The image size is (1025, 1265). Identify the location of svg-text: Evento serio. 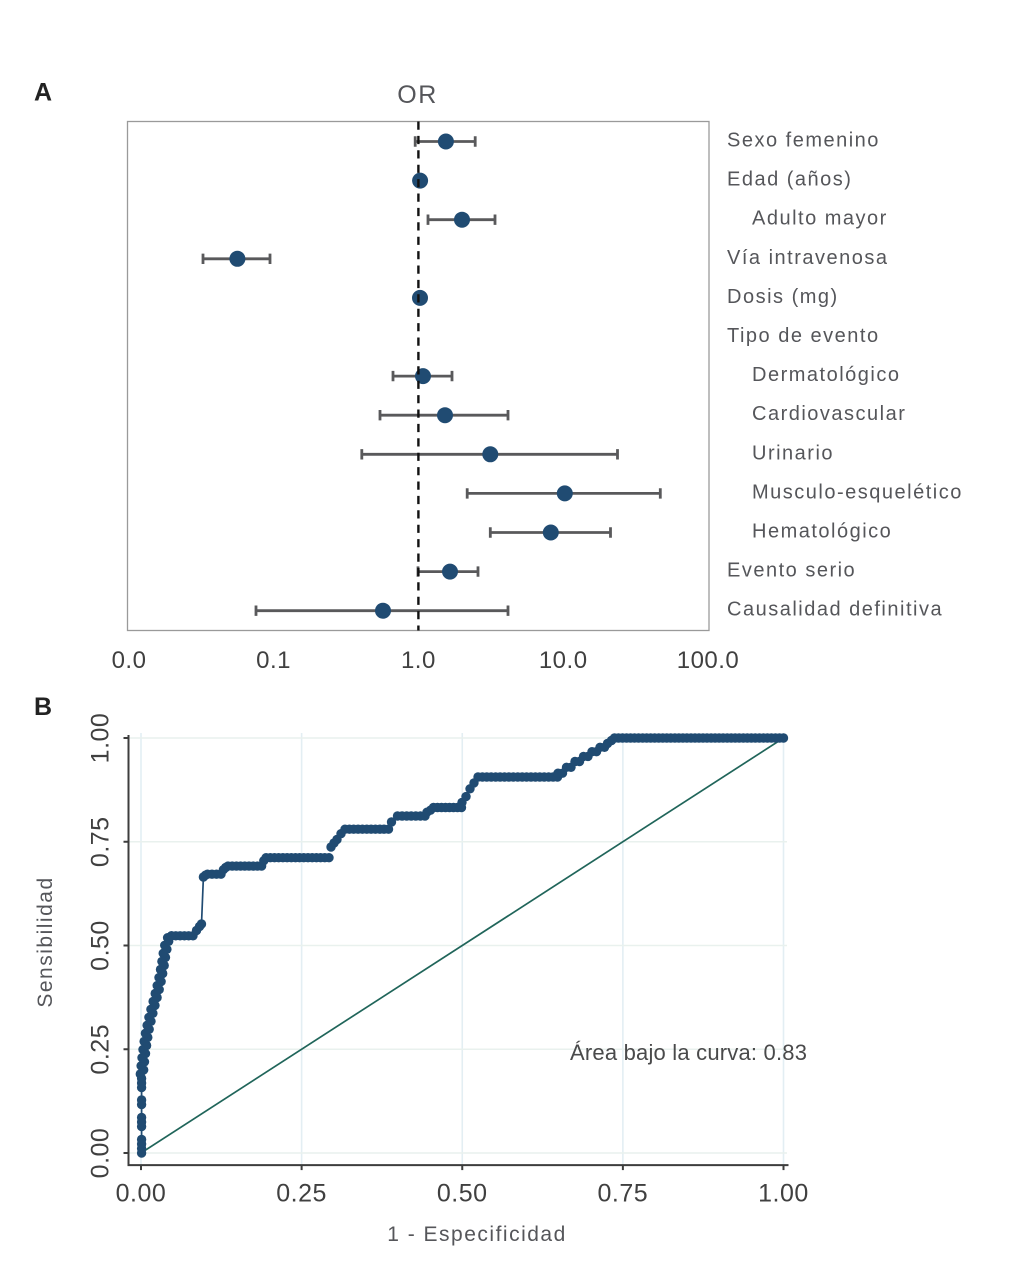
(791, 571).